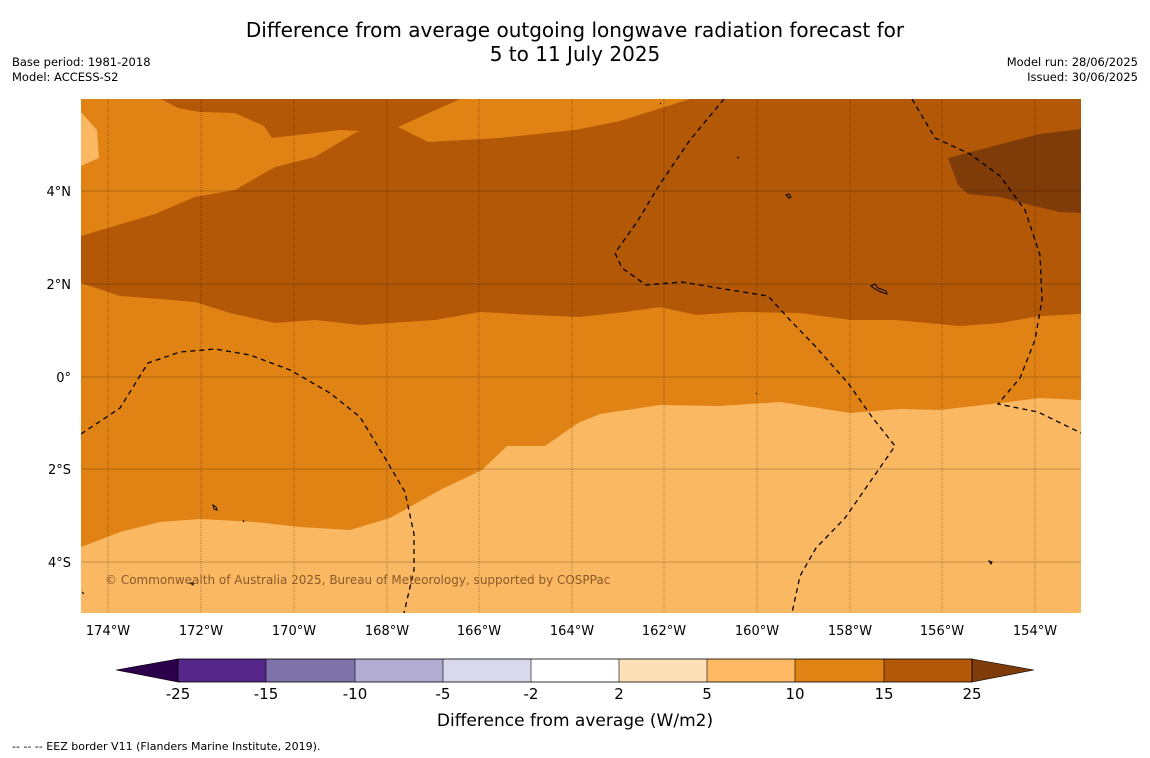 This screenshot has height=758, width=1150. What do you see at coordinates (794, 694) in the screenshot?
I see `colorbar-tick: 10` at bounding box center [794, 694].